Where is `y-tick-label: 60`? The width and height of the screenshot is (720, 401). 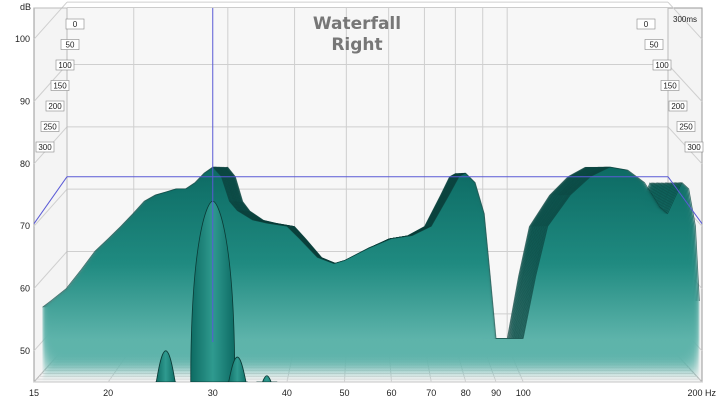
y-tick-label: 60 is located at coordinates (25, 289).